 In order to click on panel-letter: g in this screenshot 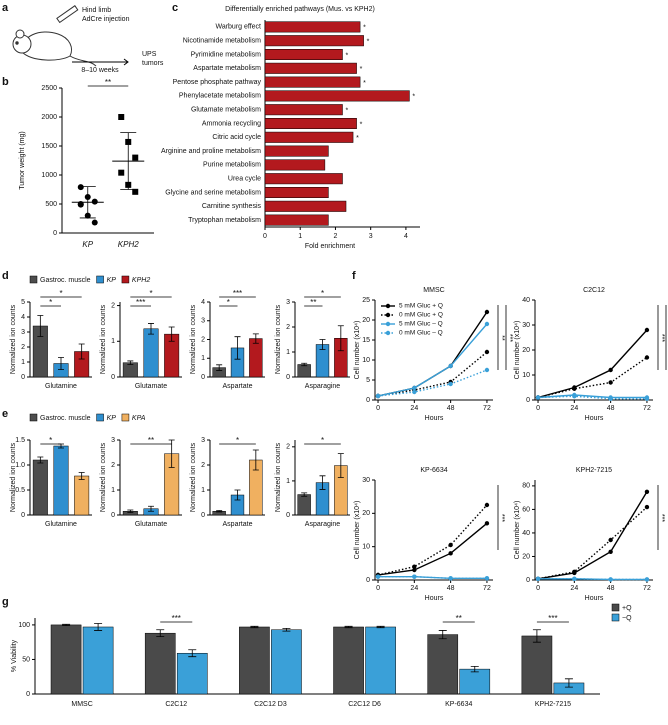, I will do `click(5, 602)`.